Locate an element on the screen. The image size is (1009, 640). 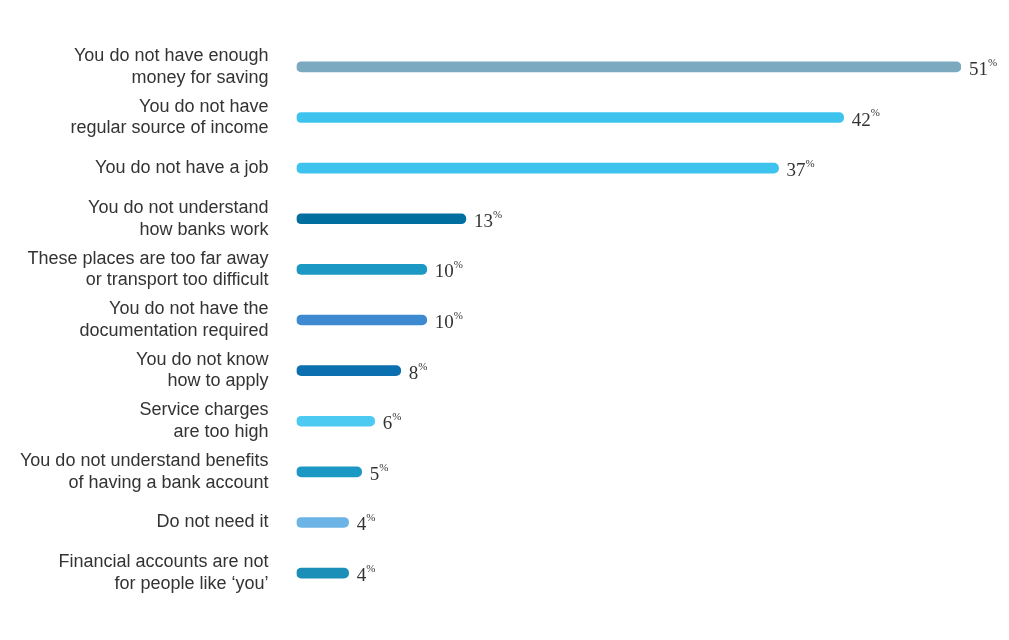
y-tick-label: Financial accounts are not for people like ‘you’ is located at coordinates (163, 572).